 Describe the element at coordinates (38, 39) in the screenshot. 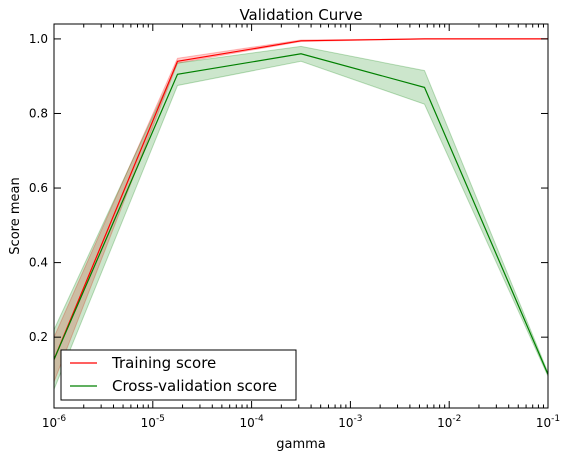

I see `y-tick-label: 1.0` at that location.